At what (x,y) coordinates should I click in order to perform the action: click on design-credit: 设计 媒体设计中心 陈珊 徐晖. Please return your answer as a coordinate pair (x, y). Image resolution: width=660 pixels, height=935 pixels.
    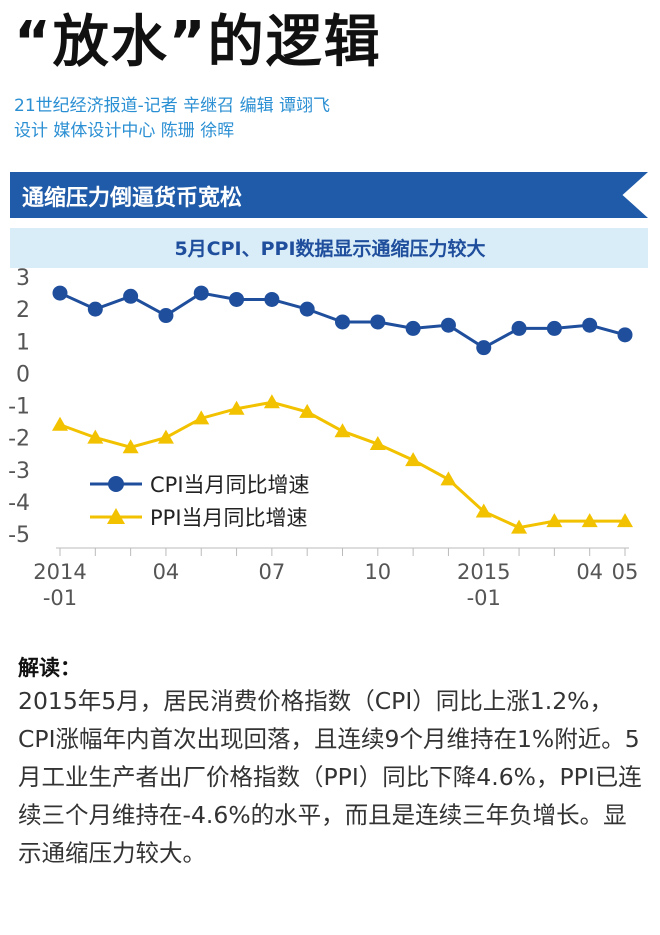
    Looking at the image, I should click on (124, 131).